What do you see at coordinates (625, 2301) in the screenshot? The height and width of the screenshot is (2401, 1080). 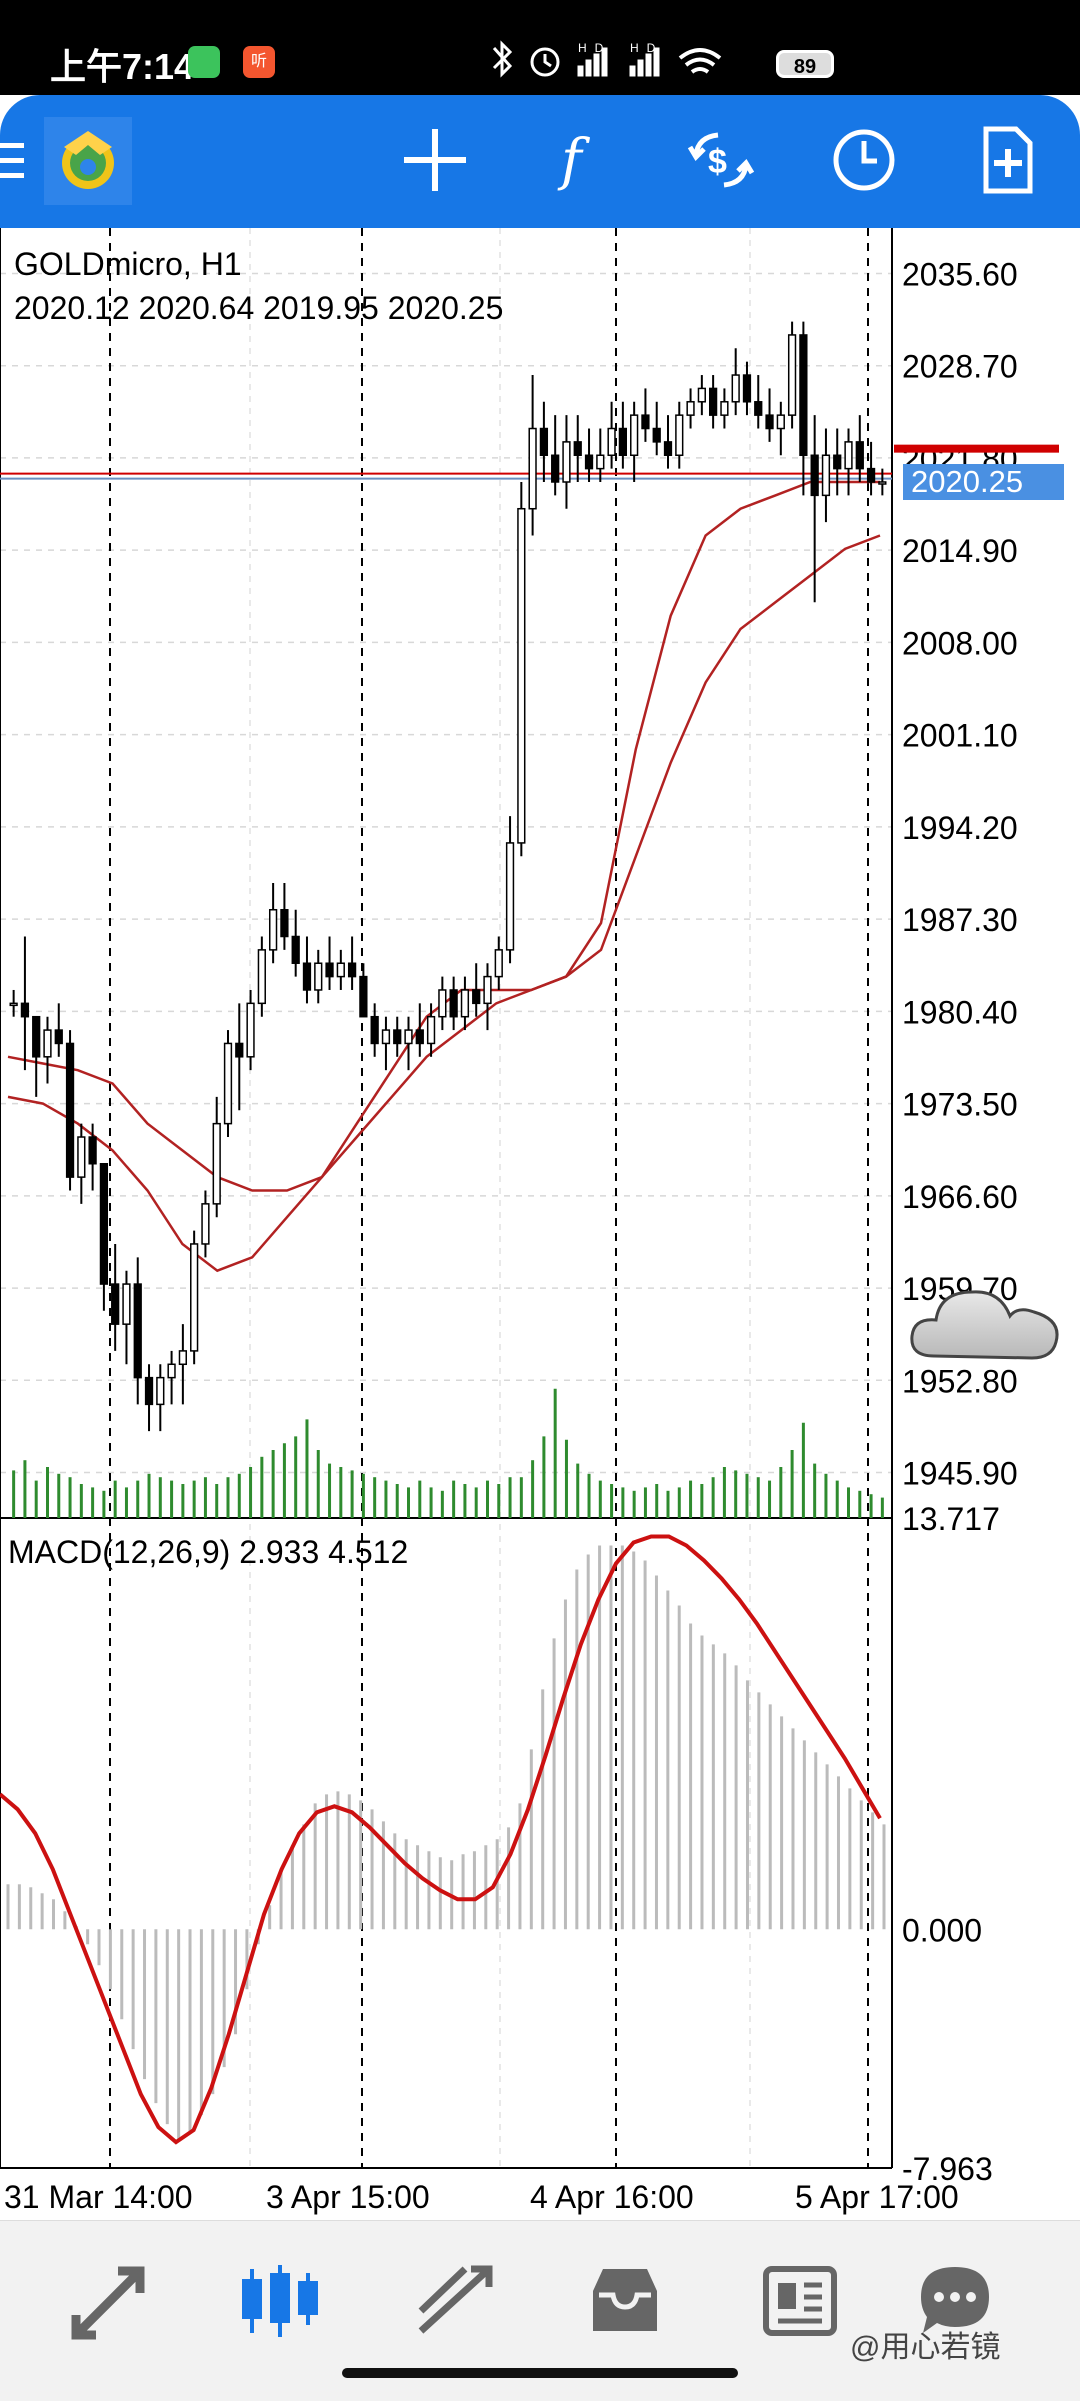 I see `history-icon` at bounding box center [625, 2301].